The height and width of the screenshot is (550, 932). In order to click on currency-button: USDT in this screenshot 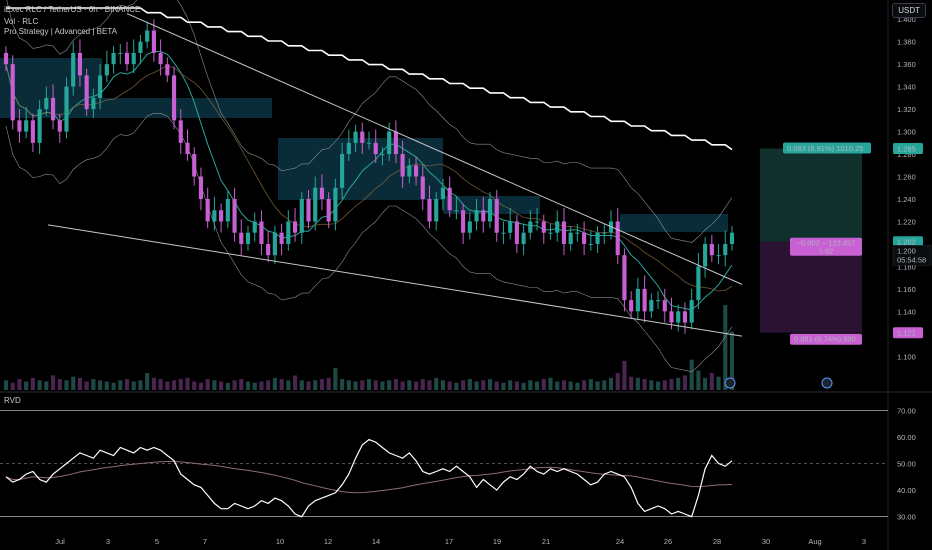, I will do `click(909, 10)`.